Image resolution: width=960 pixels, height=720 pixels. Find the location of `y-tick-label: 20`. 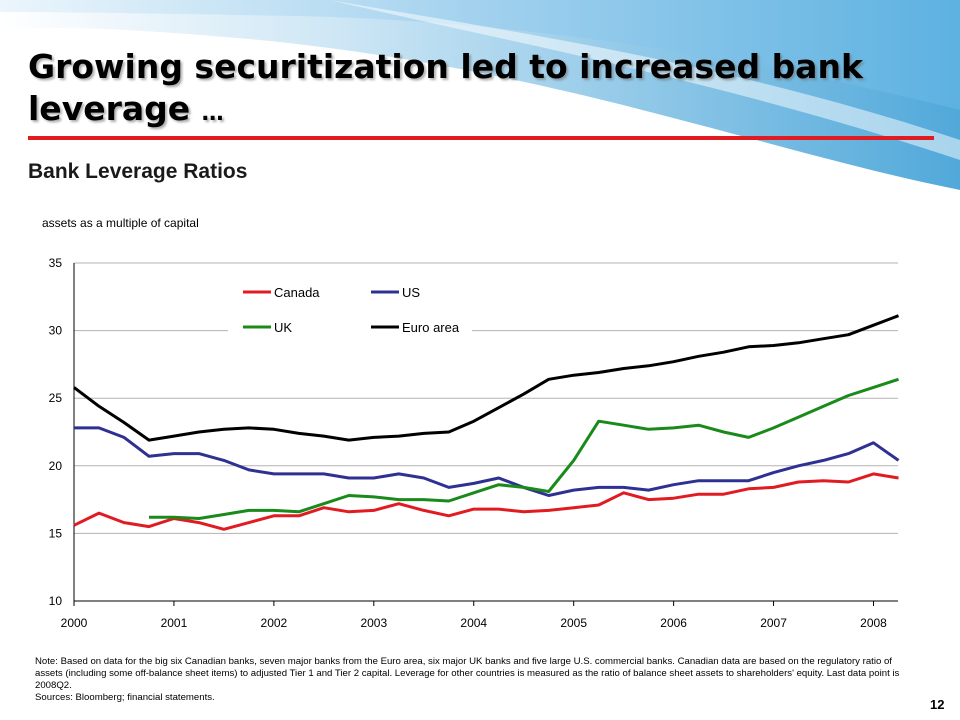

y-tick-label: 20 is located at coordinates (56, 466).